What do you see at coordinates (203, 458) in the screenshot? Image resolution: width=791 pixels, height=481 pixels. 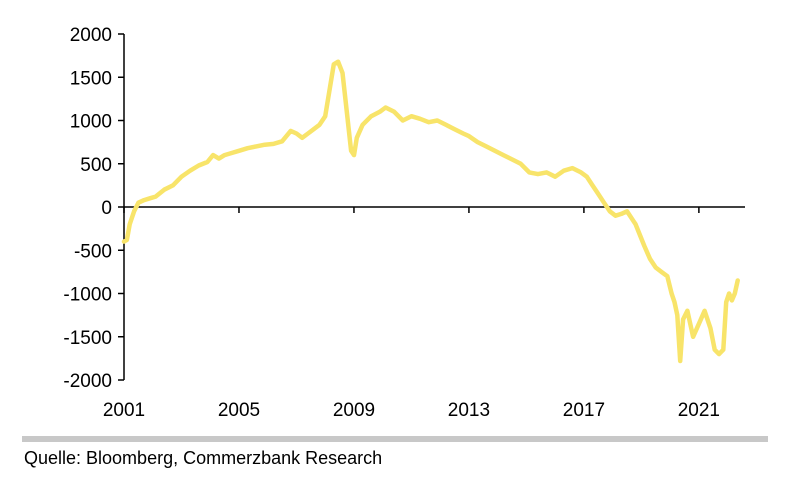 I see `source-note: Quelle: Bloomberg, Commerzbank Research` at bounding box center [203, 458].